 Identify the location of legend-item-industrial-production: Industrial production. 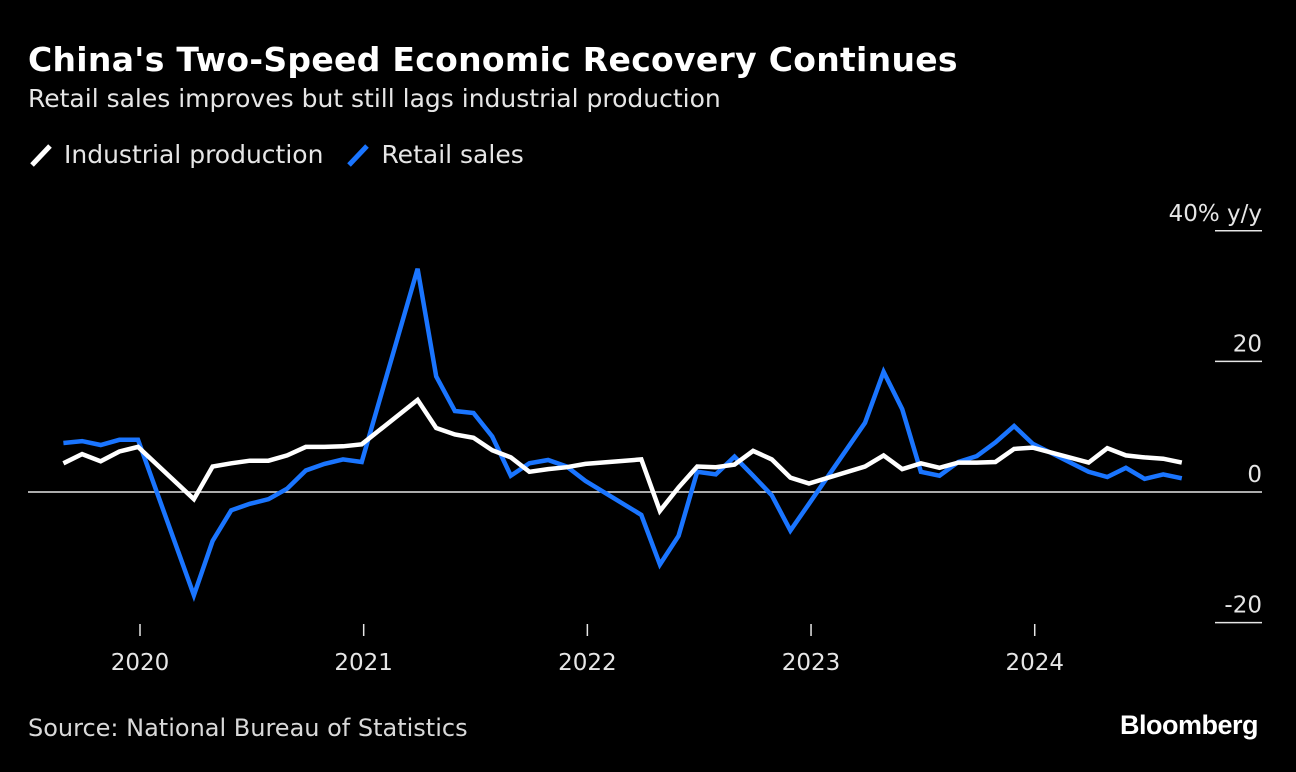
(175, 154).